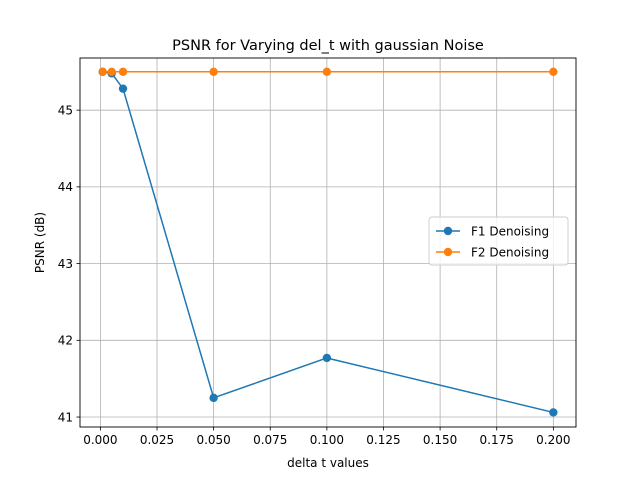 Image resolution: width=640 pixels, height=480 pixels. What do you see at coordinates (157, 440) in the screenshot?
I see `x-tick-label: 0.025` at bounding box center [157, 440].